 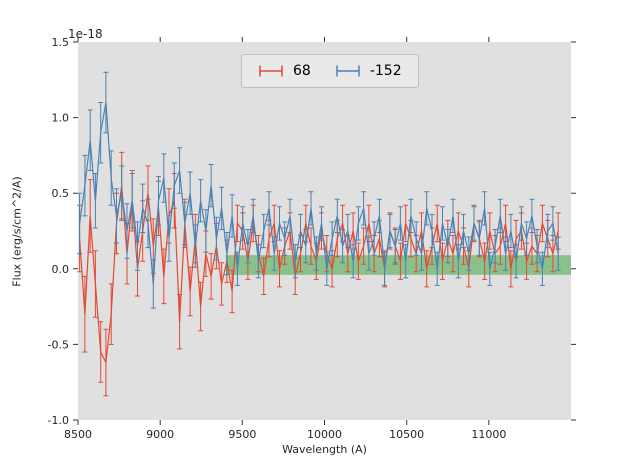 What do you see at coordinates (324, 434) in the screenshot?
I see `x-tick-label: 10000` at bounding box center [324, 434].